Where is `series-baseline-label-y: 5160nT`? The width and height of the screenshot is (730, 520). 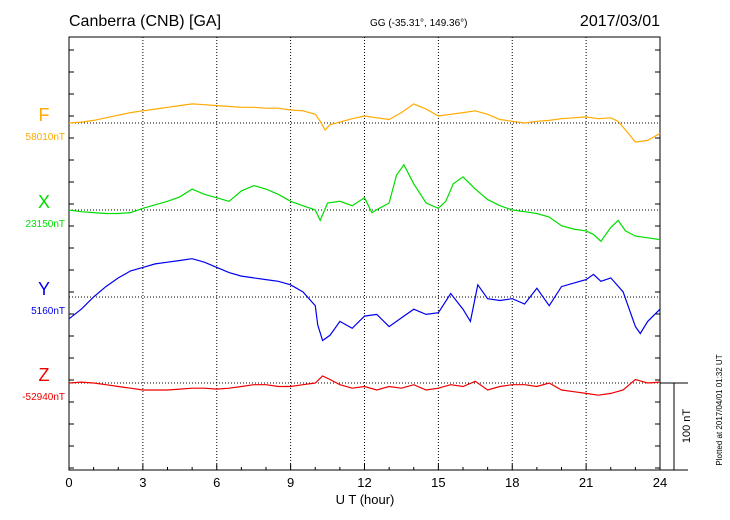
series-baseline-label-y: 5160nT is located at coordinates (48, 311).